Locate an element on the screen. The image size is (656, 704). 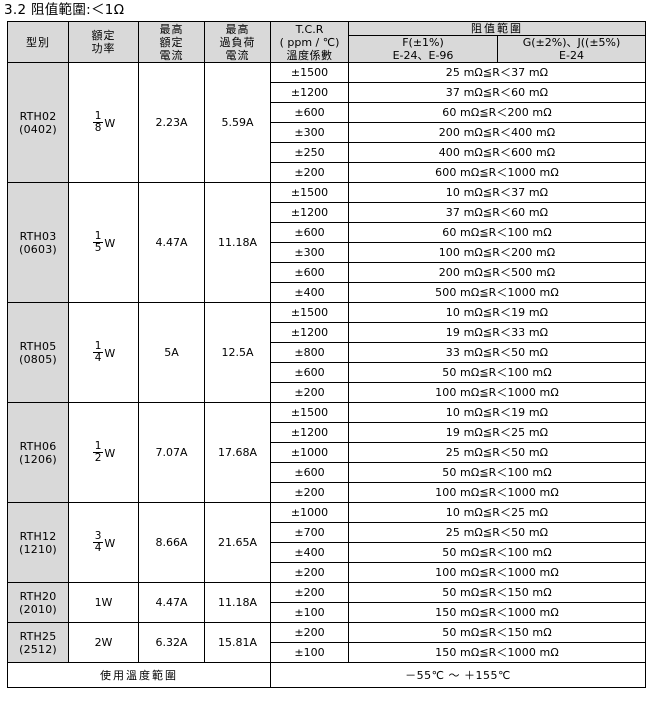
max-rated-current-line1: 最高 is located at coordinates (171, 29).